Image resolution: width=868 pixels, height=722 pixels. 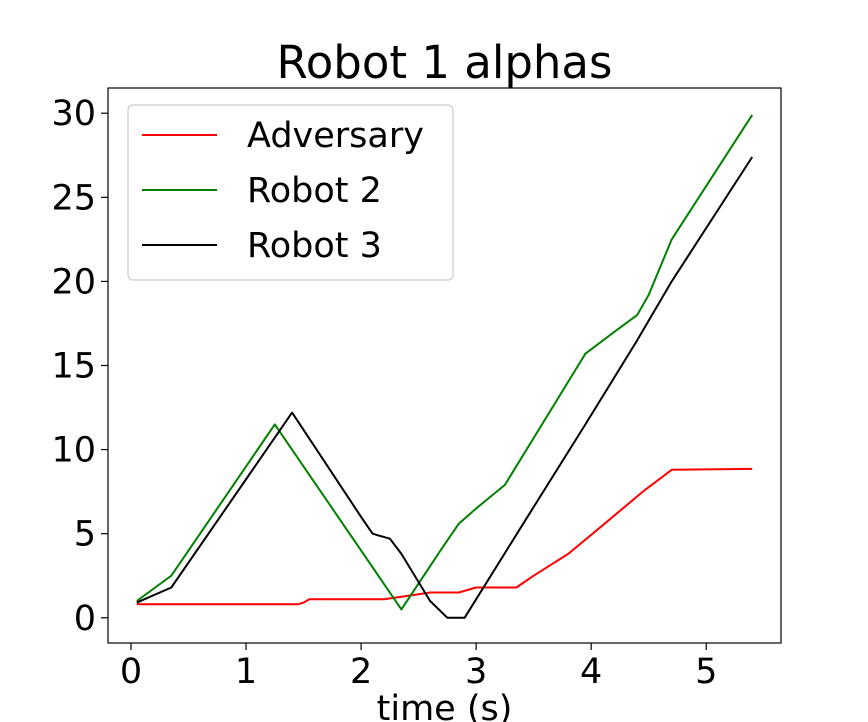 I want to click on legend-label: Robot 2, so click(x=314, y=191).